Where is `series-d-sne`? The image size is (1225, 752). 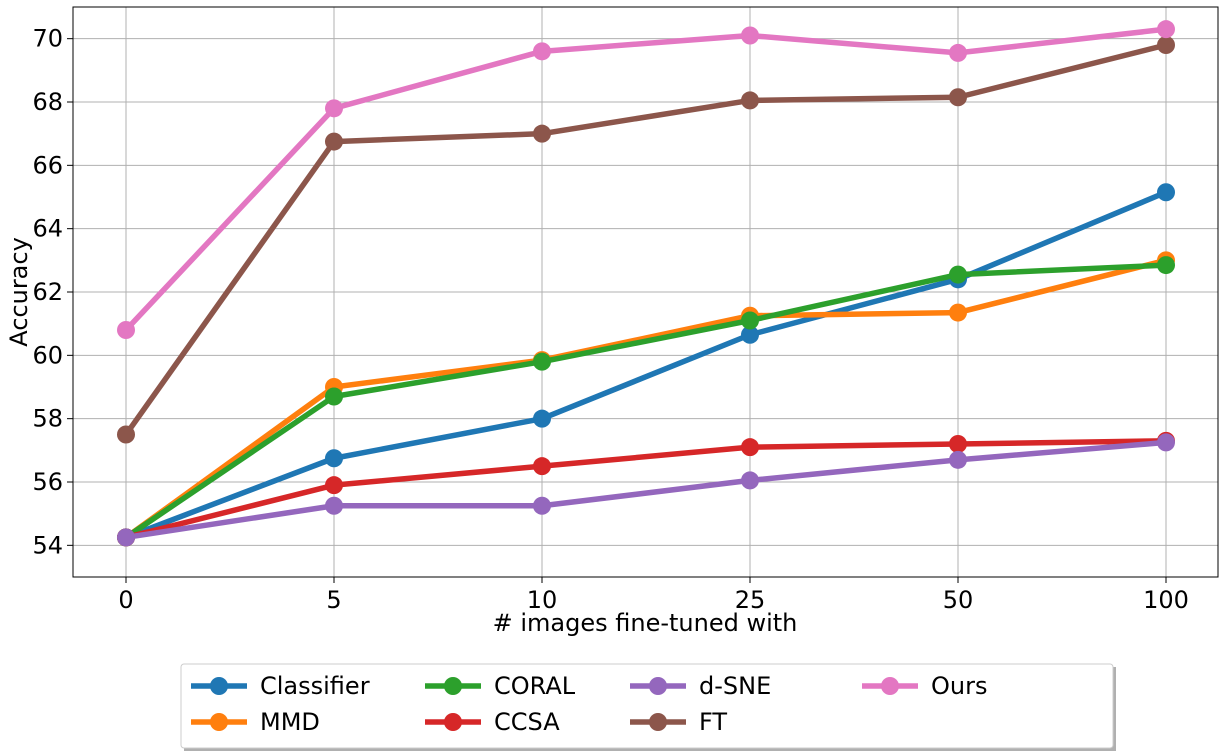 series-d-sne is located at coordinates (646, 490).